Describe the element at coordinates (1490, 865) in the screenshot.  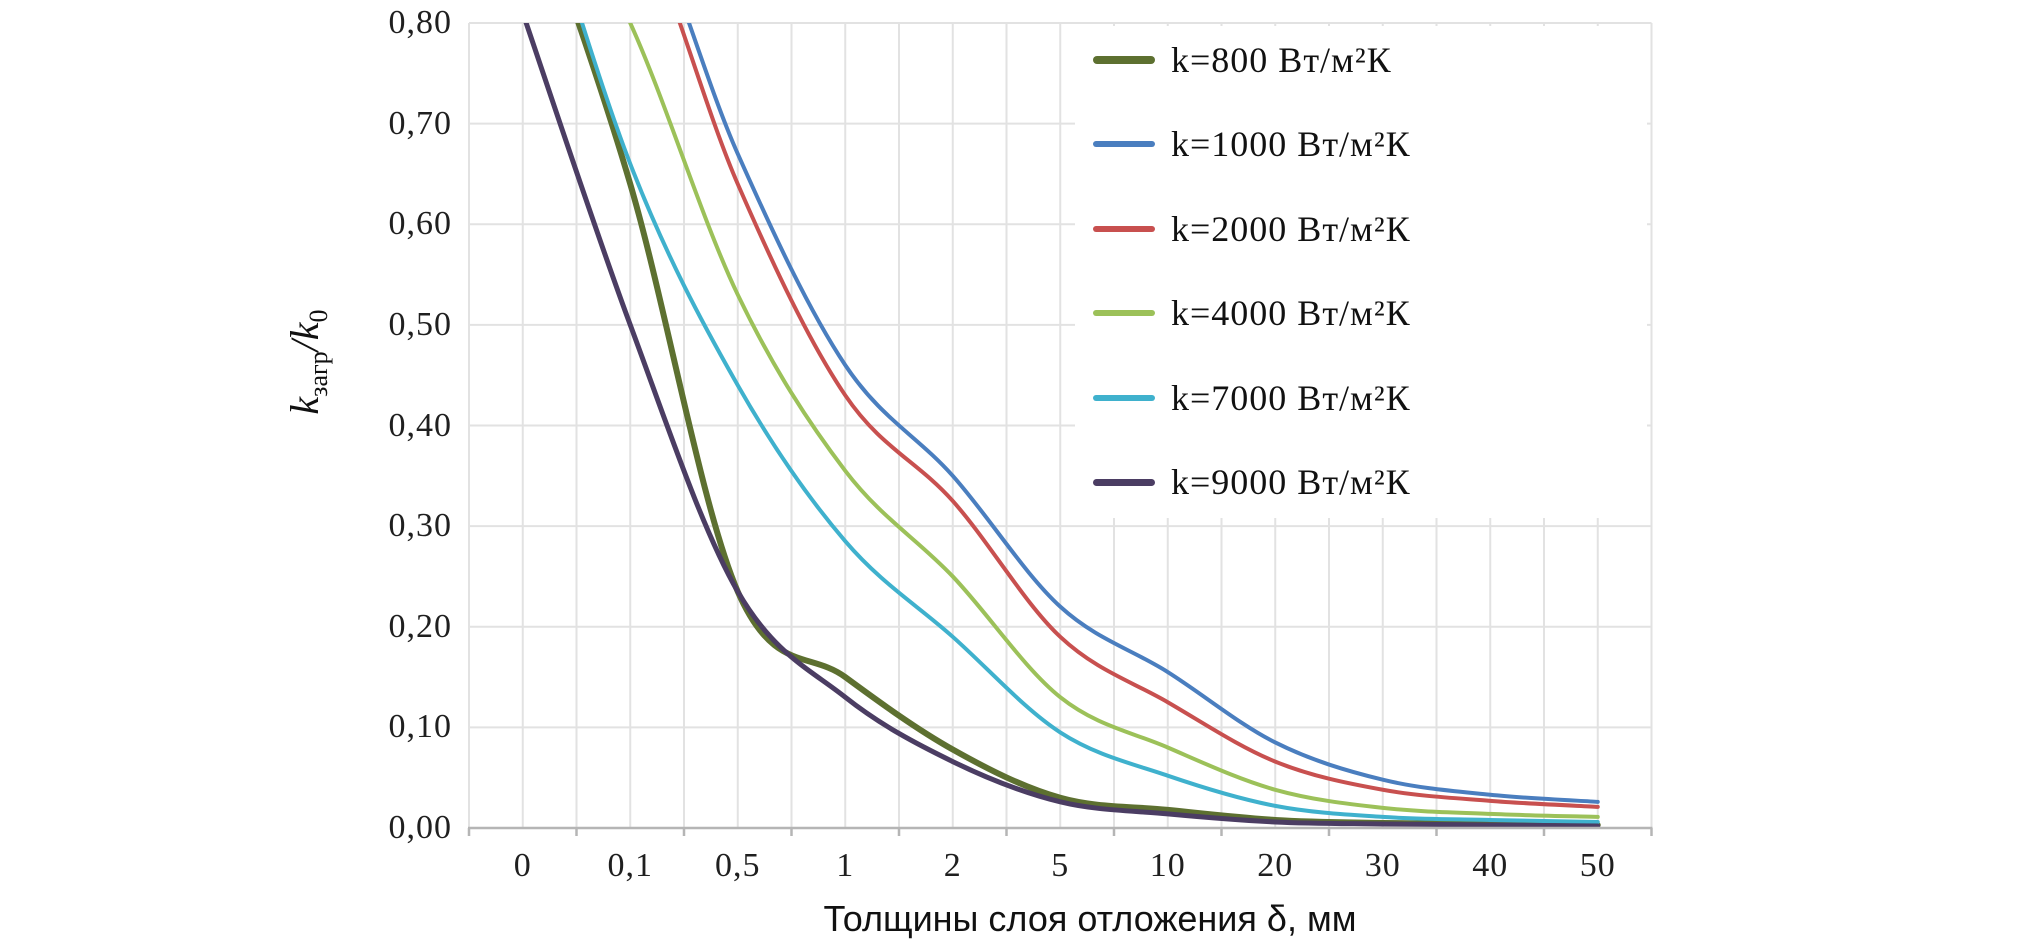
I see `x-tick-label: 40` at that location.